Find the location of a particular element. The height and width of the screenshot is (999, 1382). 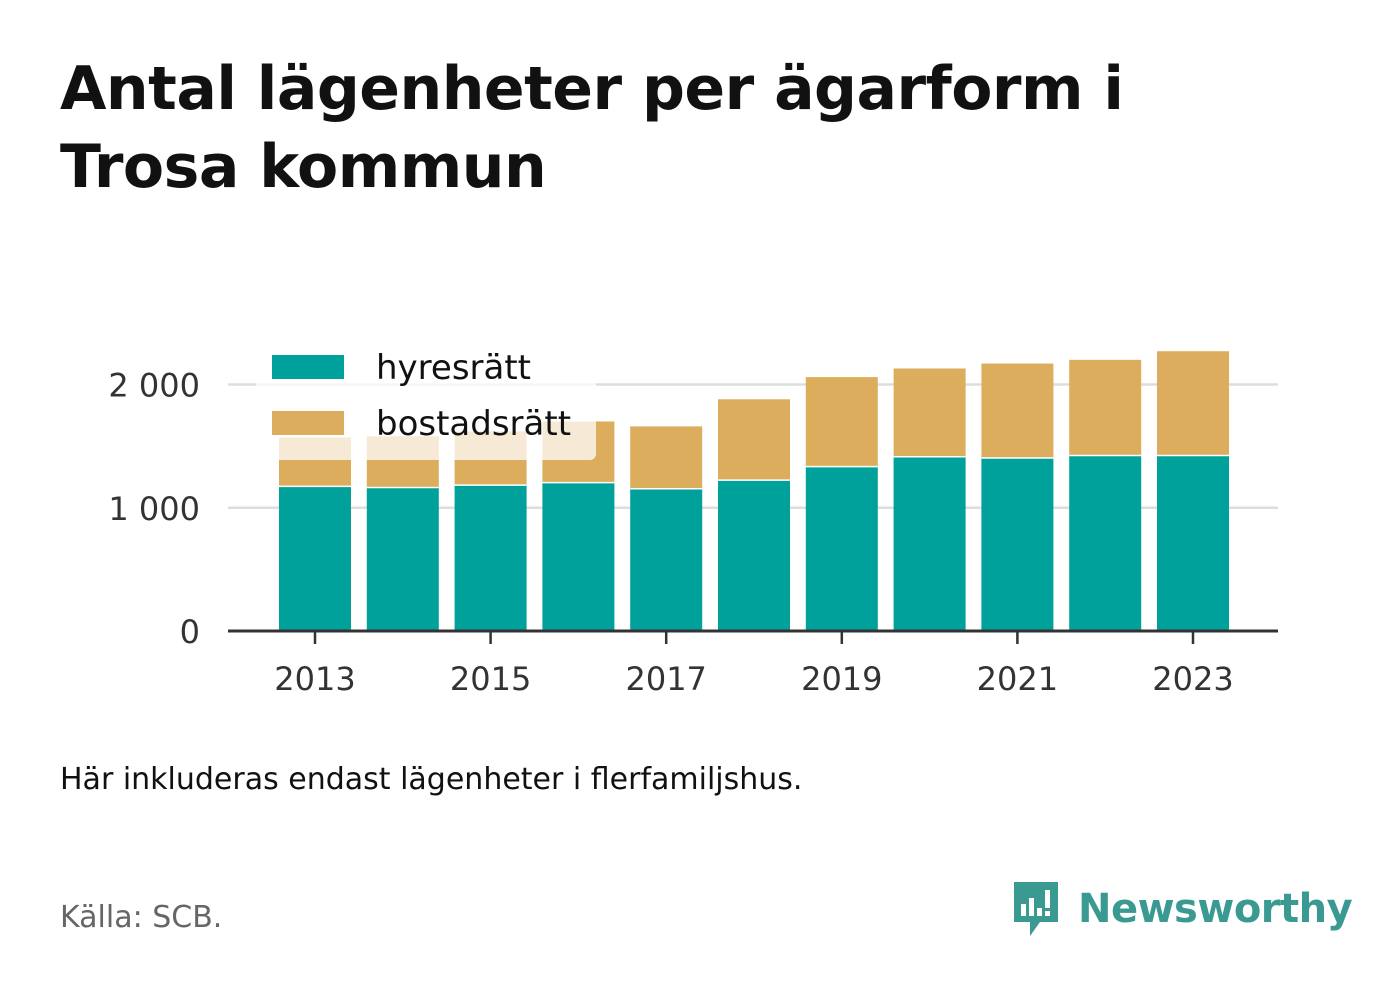

legend: hyresrätt bostadsrätt is located at coordinates (426, 399).